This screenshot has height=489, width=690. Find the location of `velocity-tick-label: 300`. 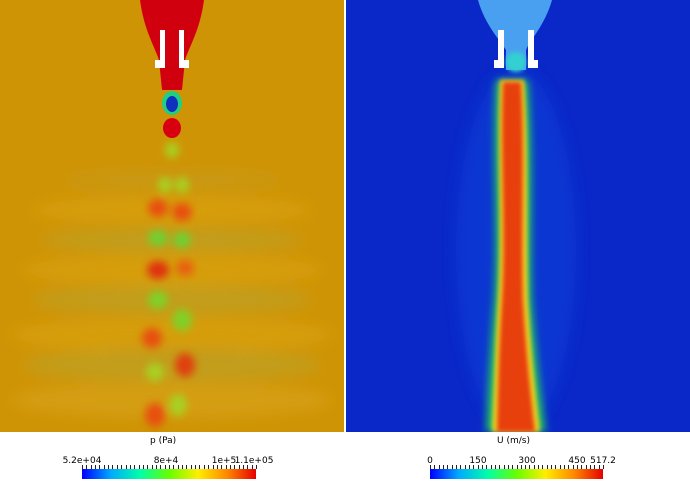

velocity-tick-label: 300 is located at coordinates (527, 461).